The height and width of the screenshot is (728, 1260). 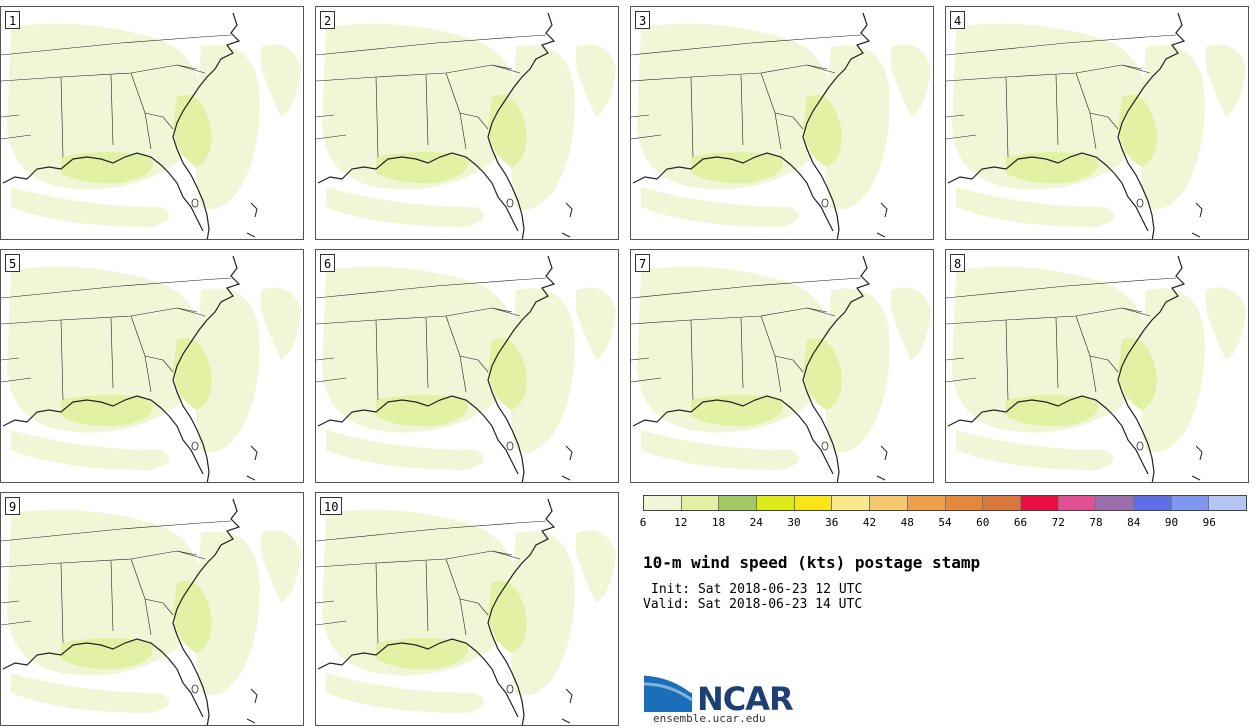 What do you see at coordinates (1096, 522) in the screenshot?
I see `colorbar-tick-label: 78` at bounding box center [1096, 522].